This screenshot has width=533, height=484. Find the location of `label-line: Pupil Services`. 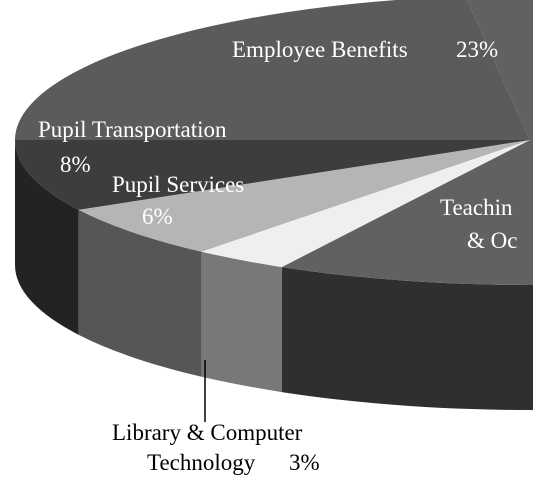

label-line: Pupil Services is located at coordinates (178, 184).